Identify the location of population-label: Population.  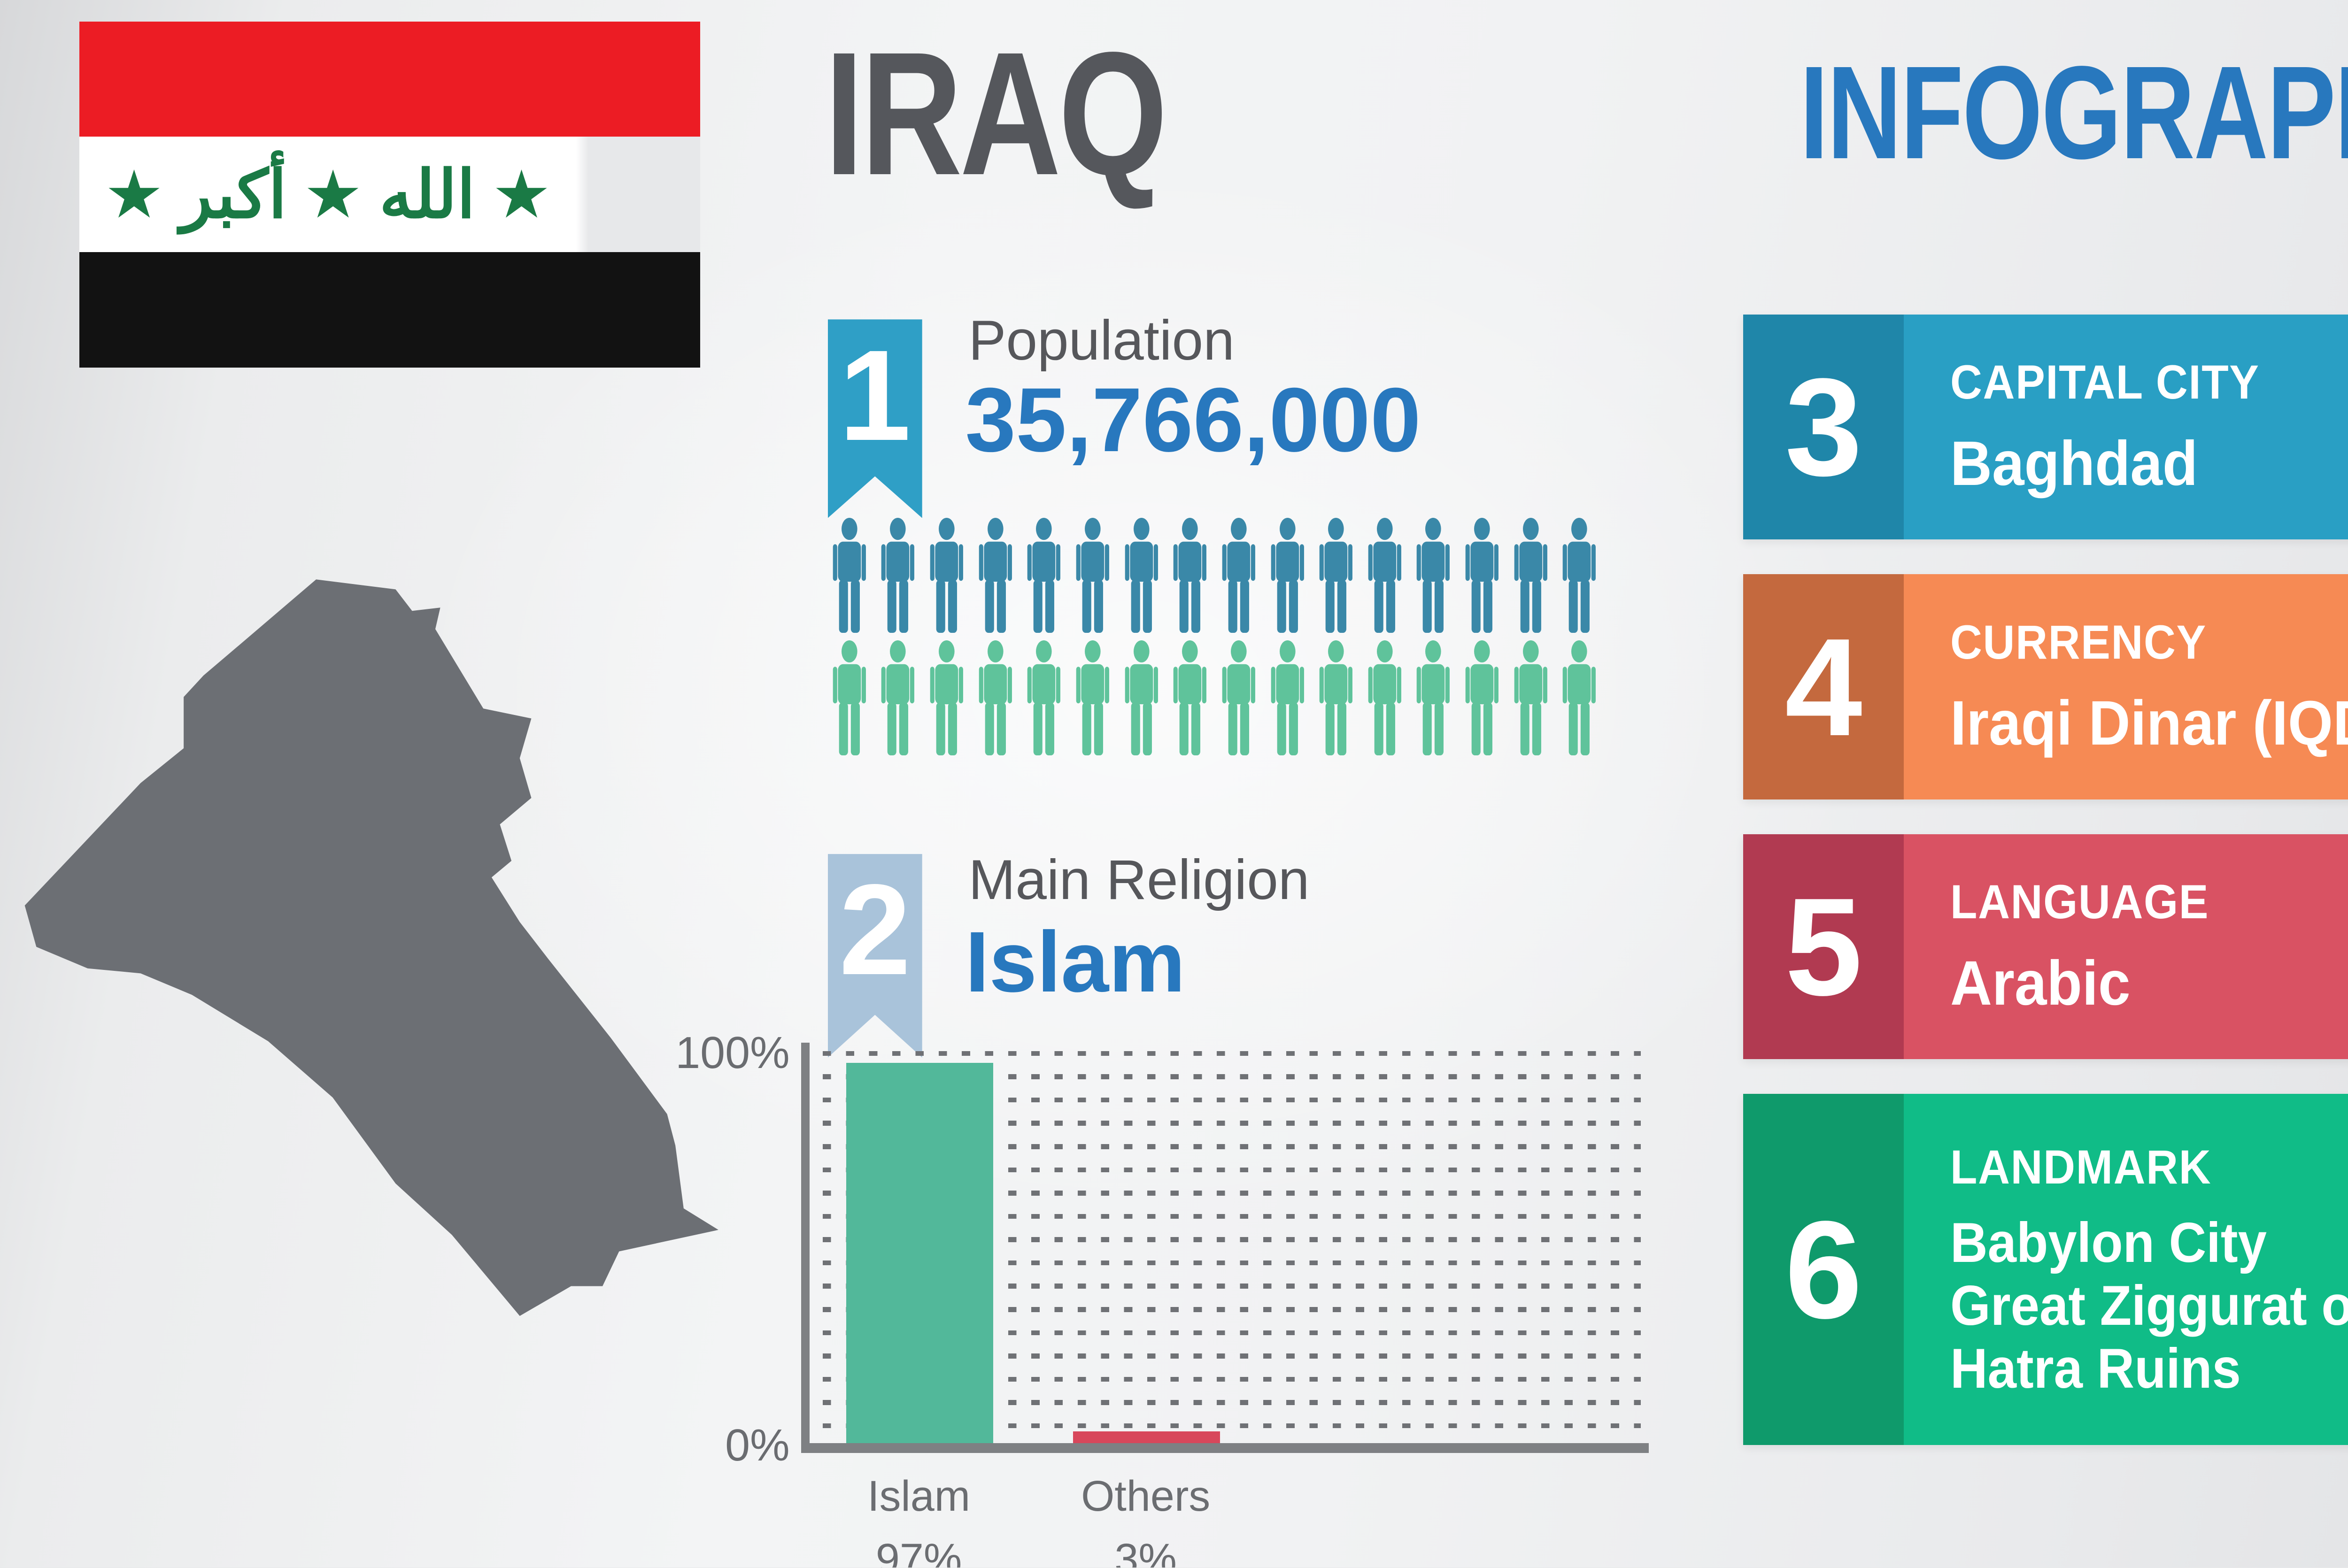
(1102, 340).